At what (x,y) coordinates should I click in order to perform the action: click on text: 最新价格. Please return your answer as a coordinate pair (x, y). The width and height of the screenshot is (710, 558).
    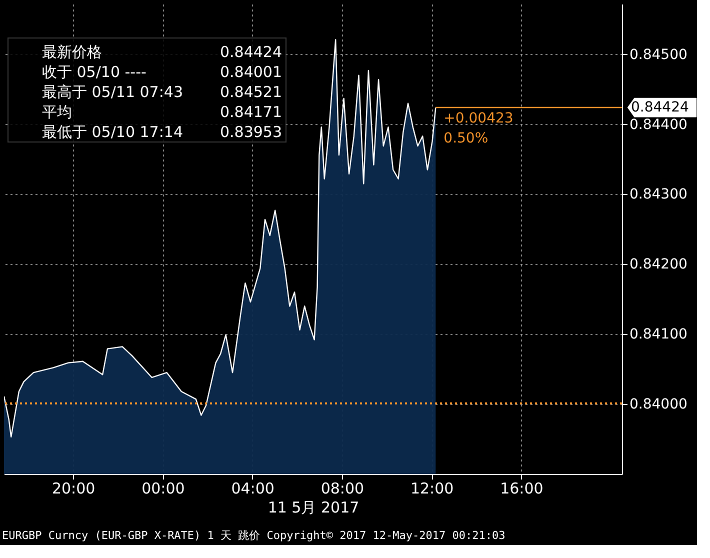
    Looking at the image, I should click on (72, 52).